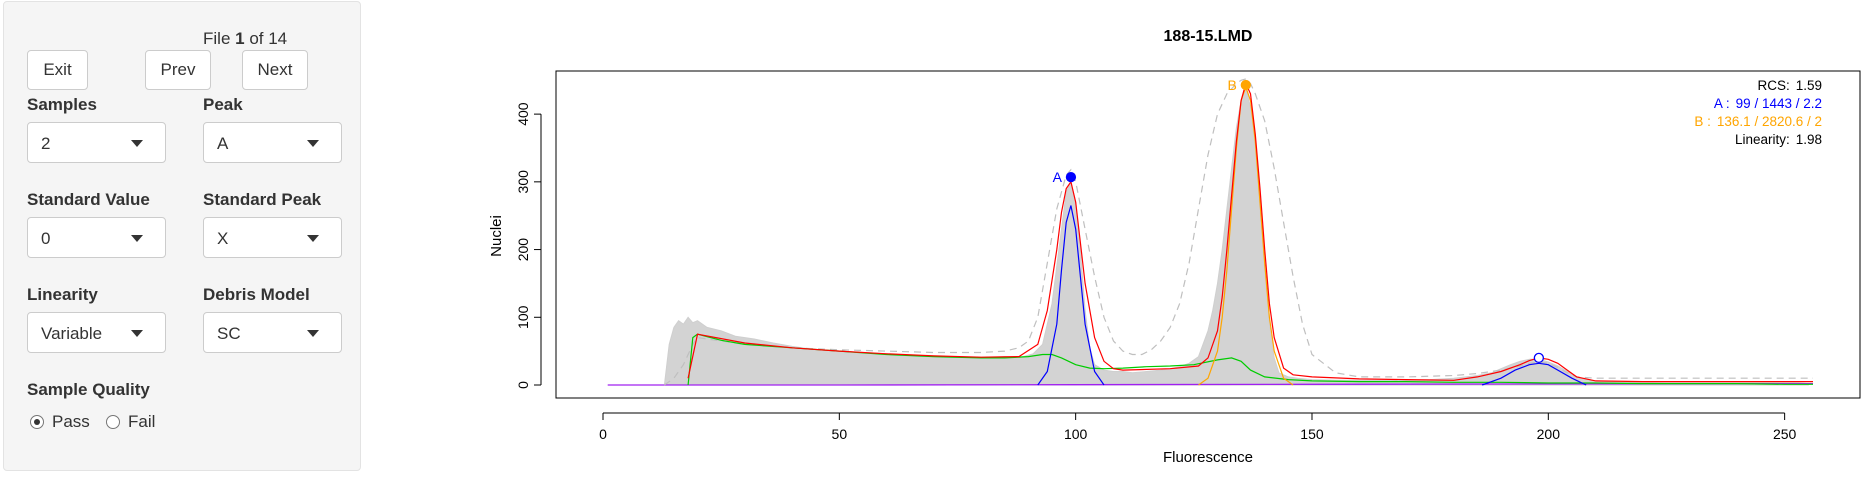 Image resolution: width=1876 pixels, height=480 pixels. I want to click on y-tick-label: 100, so click(523, 317).